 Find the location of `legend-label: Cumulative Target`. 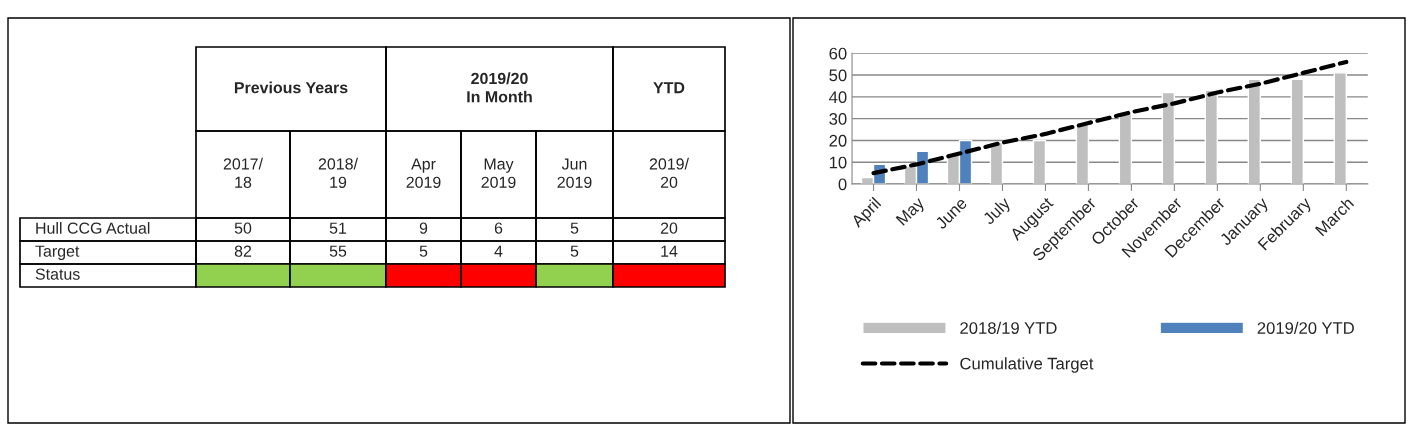

legend-label: Cumulative Target is located at coordinates (1027, 365).